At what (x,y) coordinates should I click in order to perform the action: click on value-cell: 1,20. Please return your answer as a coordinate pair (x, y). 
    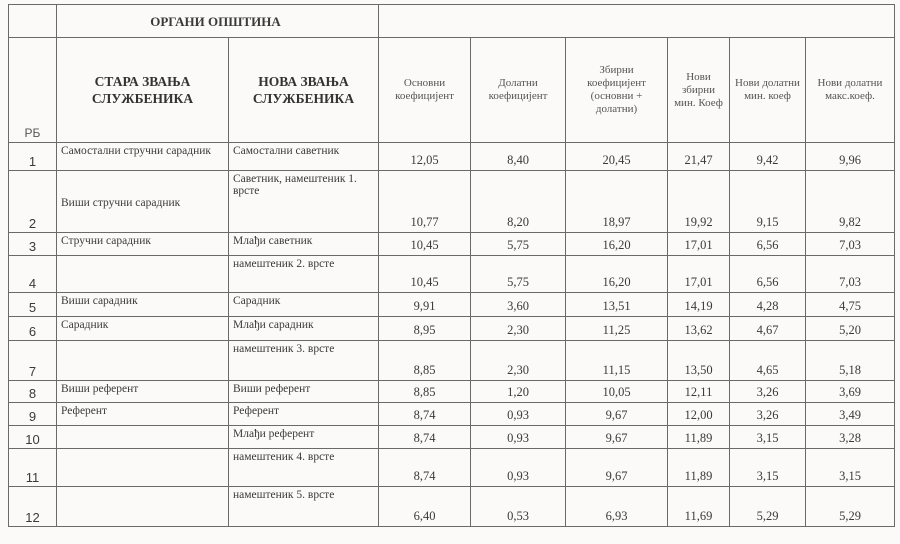
    Looking at the image, I should click on (518, 391).